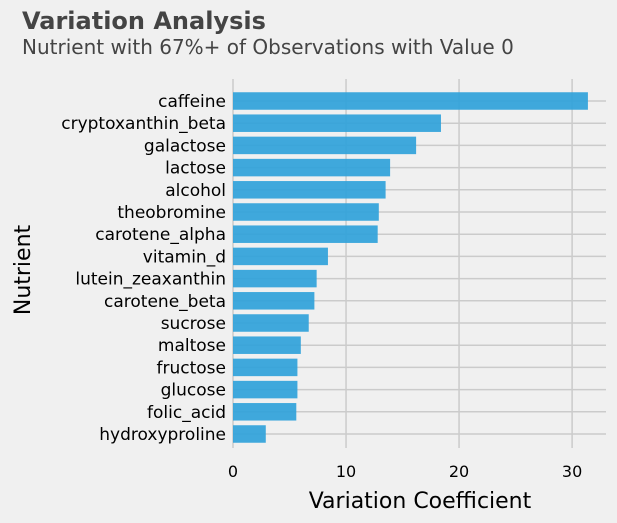 This screenshot has height=523, width=617. I want to click on bar-caffeine, so click(410, 101).